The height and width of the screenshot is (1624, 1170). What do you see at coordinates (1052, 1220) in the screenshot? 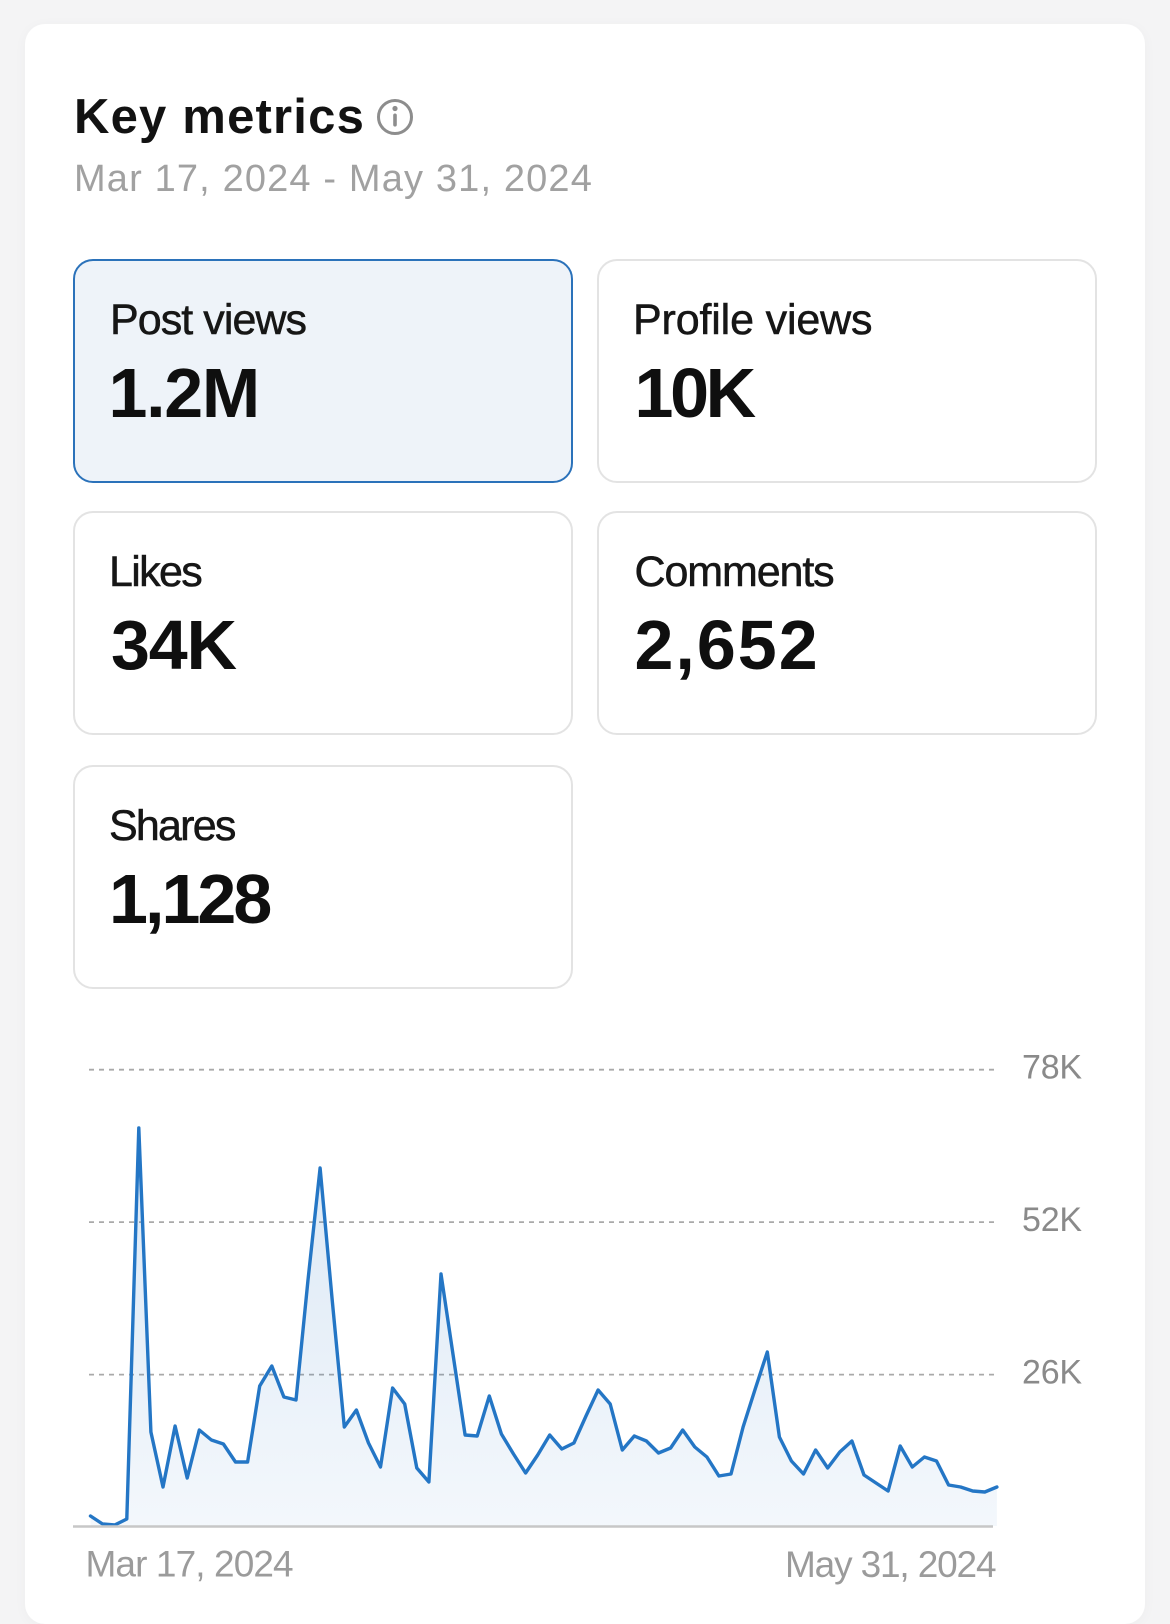
I see `svg-text: 52K` at bounding box center [1052, 1220].